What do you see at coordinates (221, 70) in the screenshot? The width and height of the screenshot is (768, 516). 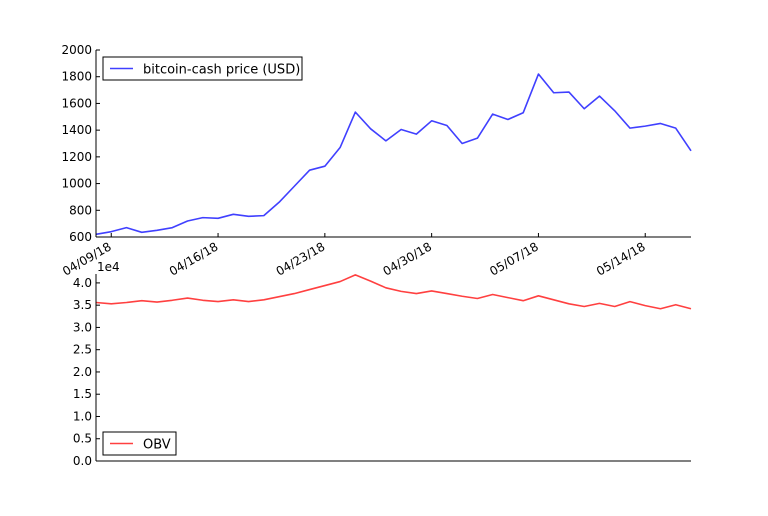 I see `price-legend-label: bitcoin-cash price (USD)` at bounding box center [221, 70].